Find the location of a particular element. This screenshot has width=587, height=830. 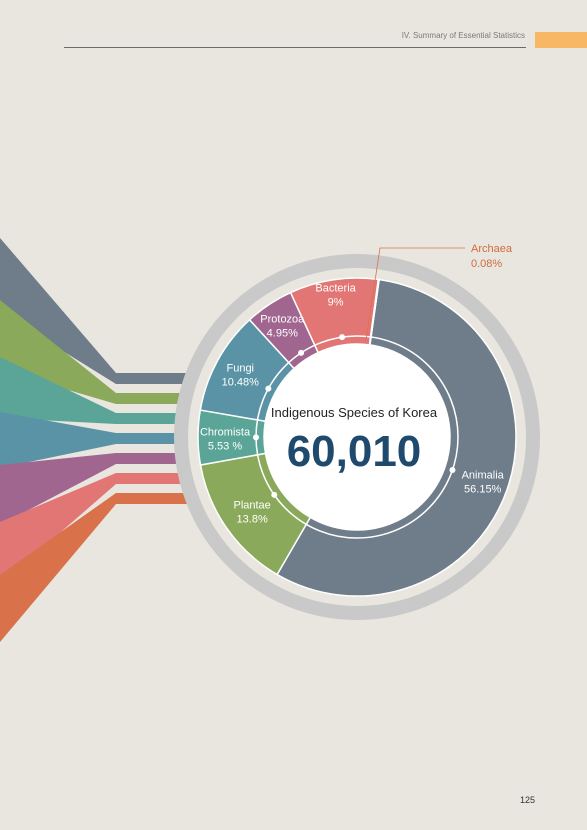

center-disc is located at coordinates (357, 437).